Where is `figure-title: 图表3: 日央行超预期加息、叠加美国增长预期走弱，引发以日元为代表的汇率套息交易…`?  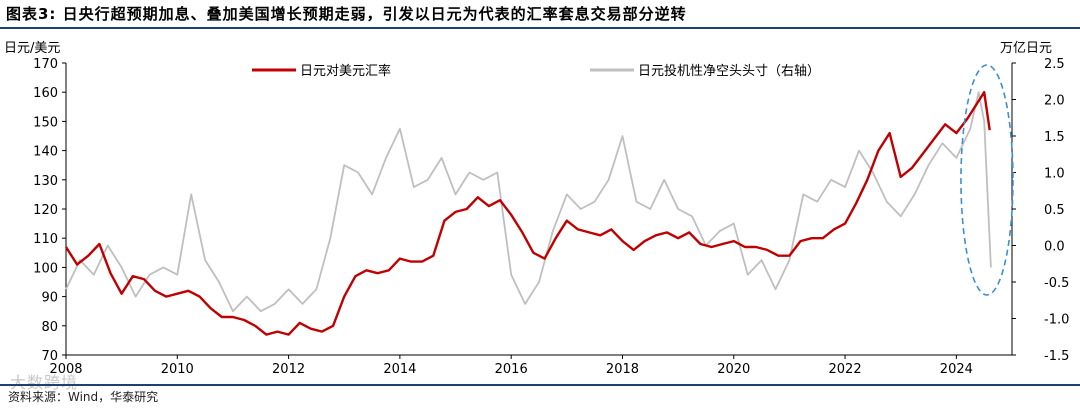 figure-title: 图表3: 日央行超预期加息、叠加美国增长预期走弱，引发以日元为代表的汇率套息交易… is located at coordinates (346, 14).